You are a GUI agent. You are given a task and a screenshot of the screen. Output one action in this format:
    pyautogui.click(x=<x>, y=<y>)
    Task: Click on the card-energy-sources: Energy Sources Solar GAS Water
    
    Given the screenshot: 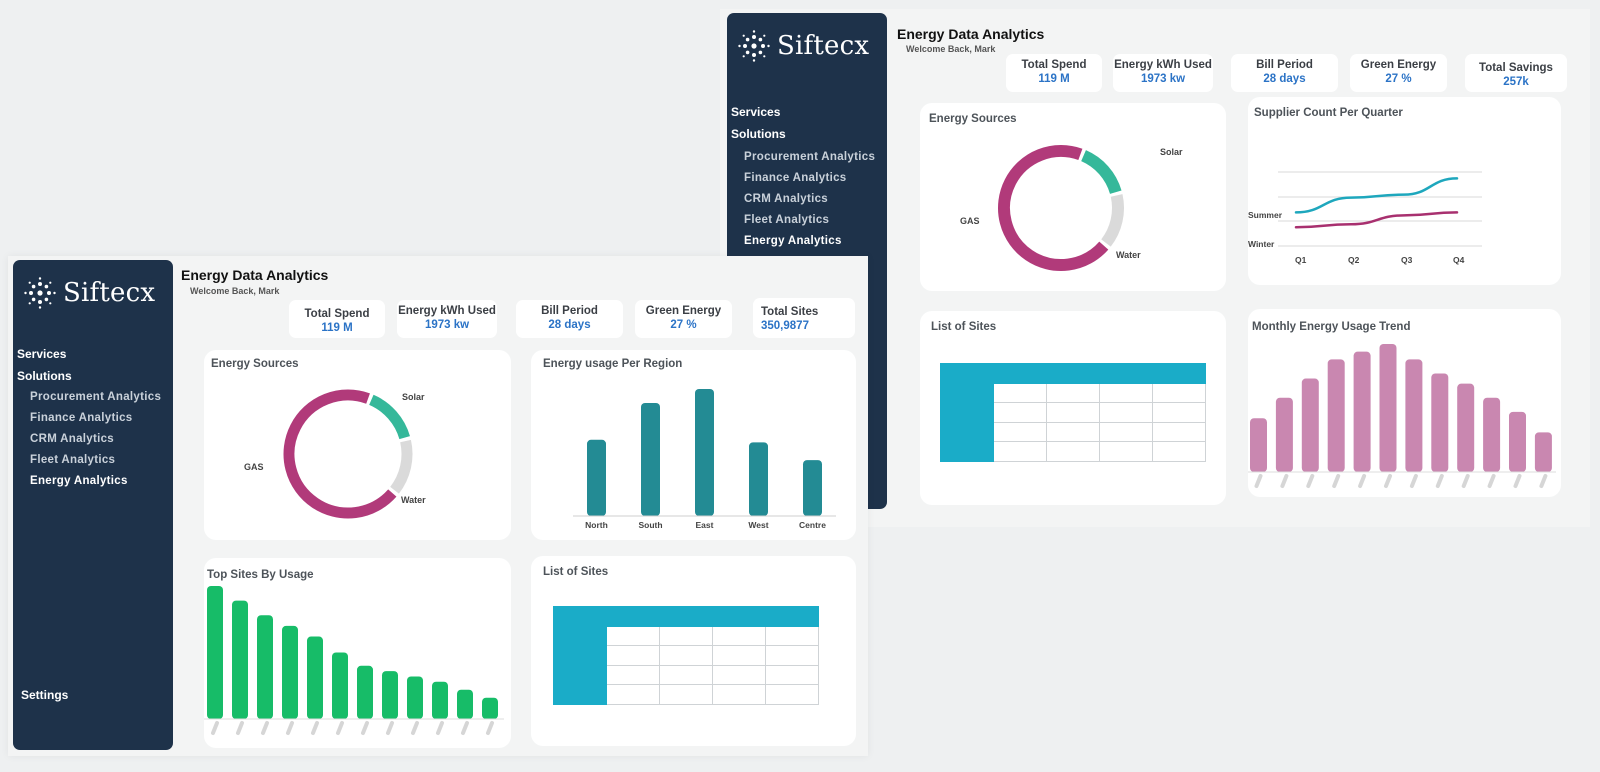 What is the action you would take?
    pyautogui.click(x=357, y=445)
    